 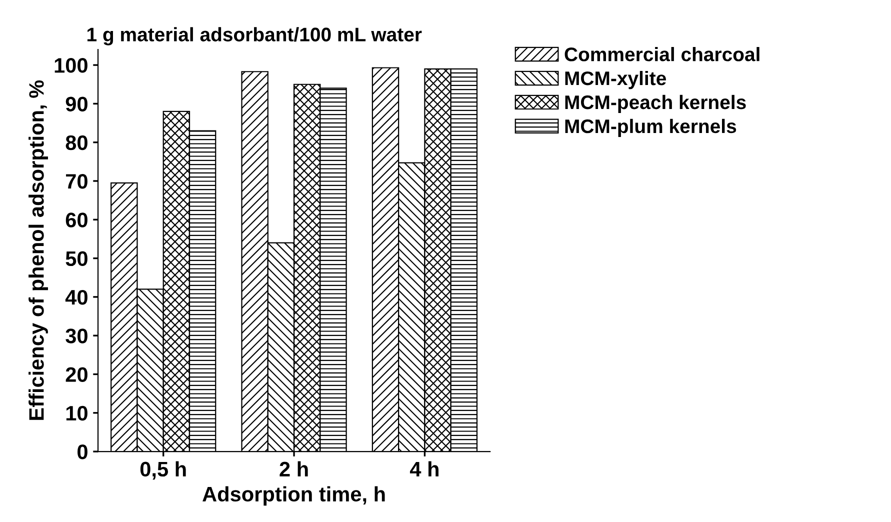 I want to click on y-tick-label: 20, so click(x=77, y=374).